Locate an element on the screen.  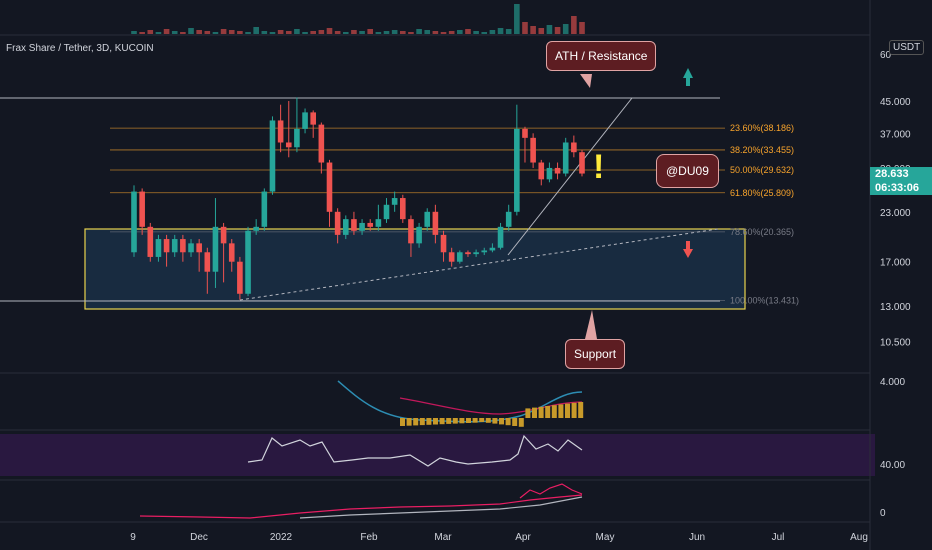
rsi-line is located at coordinates (415, 450).